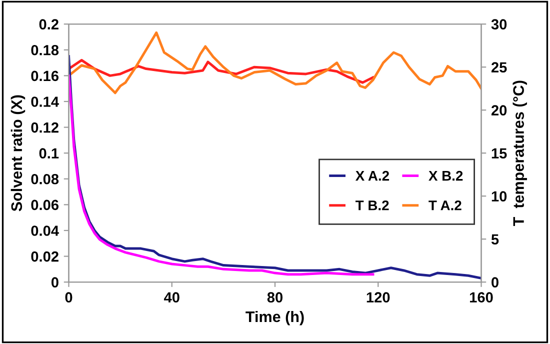 The width and height of the screenshot is (550, 344). I want to click on y2-tick-label: 25, so click(499, 67).